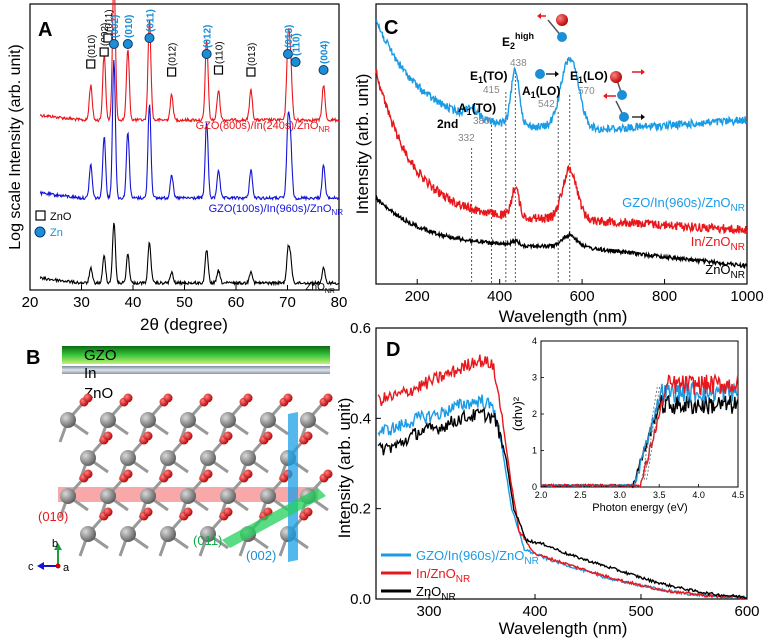  I want to click on d-y-tick-label-2: 0.4, so click(360, 418).